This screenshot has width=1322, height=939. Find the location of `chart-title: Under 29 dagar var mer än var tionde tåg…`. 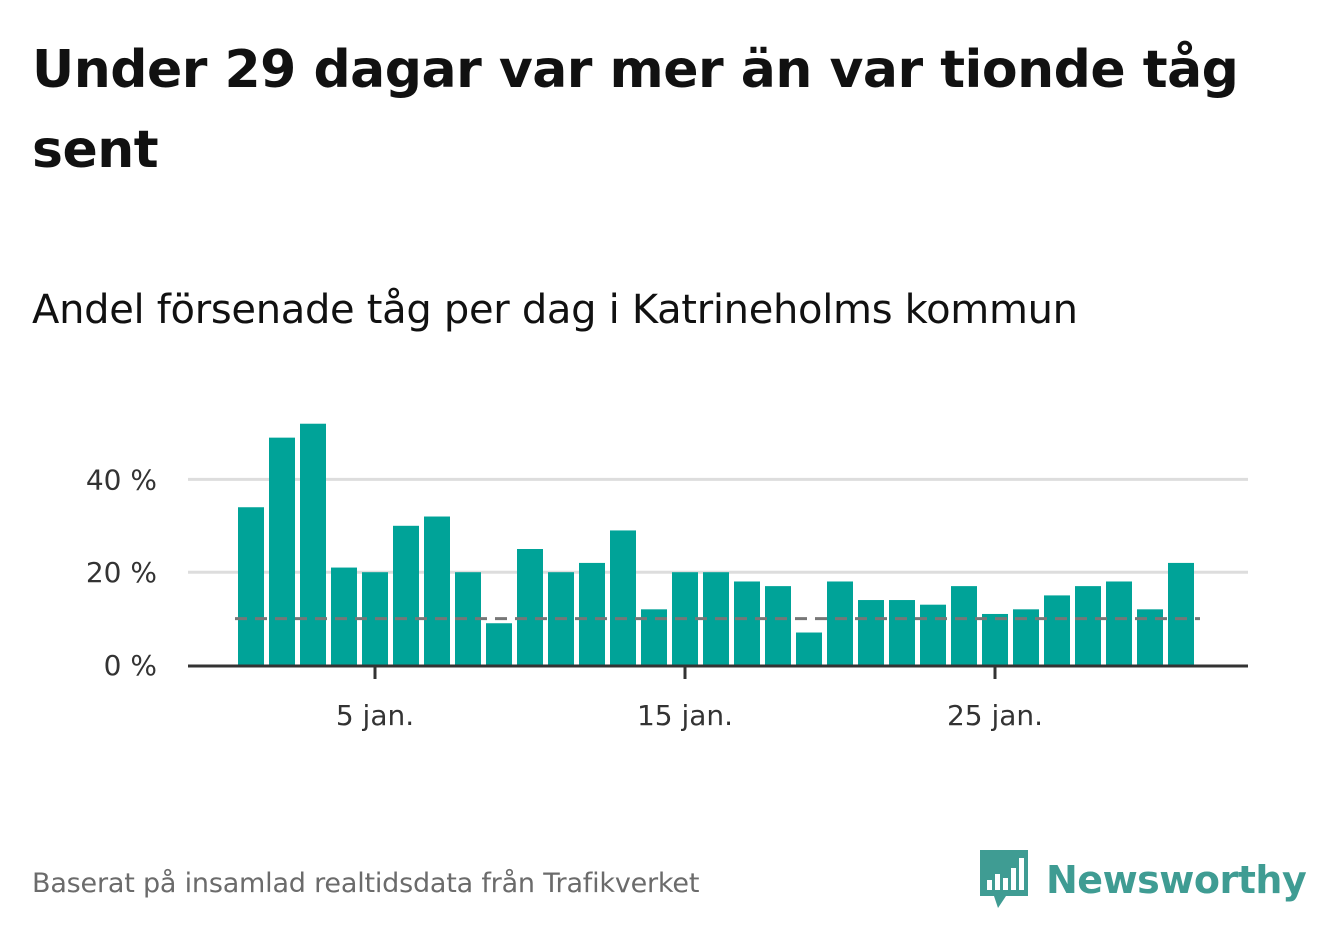

chart-title: Under 29 dagar var mer än var tionde tåg… is located at coordinates (635, 110).